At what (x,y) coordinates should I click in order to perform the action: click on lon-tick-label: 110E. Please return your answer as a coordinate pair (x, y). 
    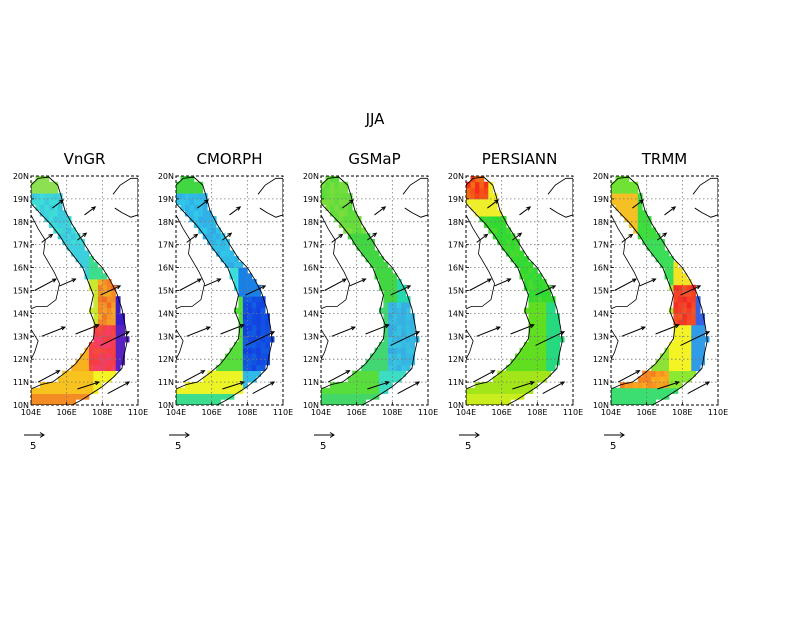
    Looking at the image, I should click on (718, 412).